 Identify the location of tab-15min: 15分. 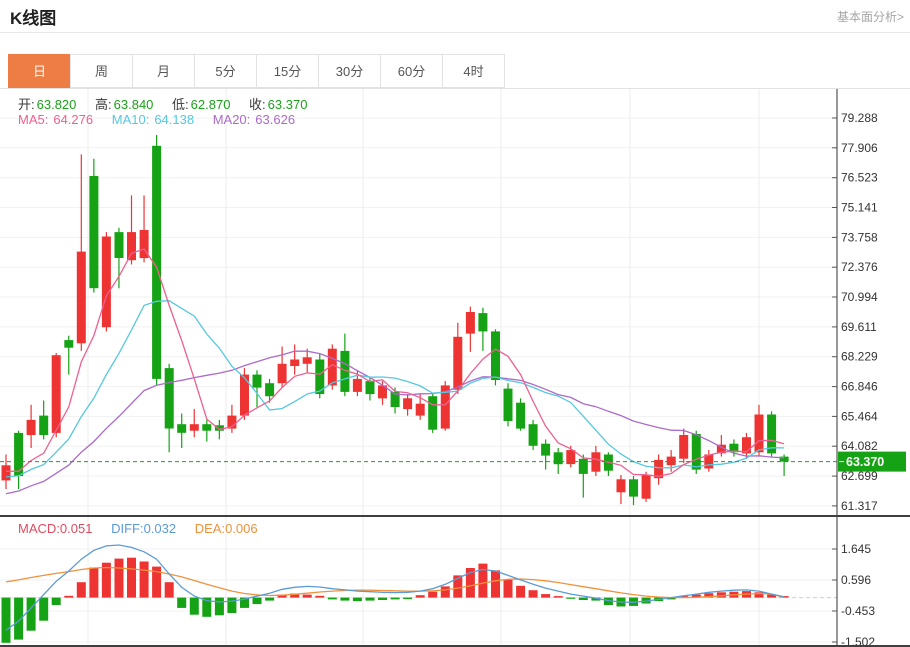
(287, 71).